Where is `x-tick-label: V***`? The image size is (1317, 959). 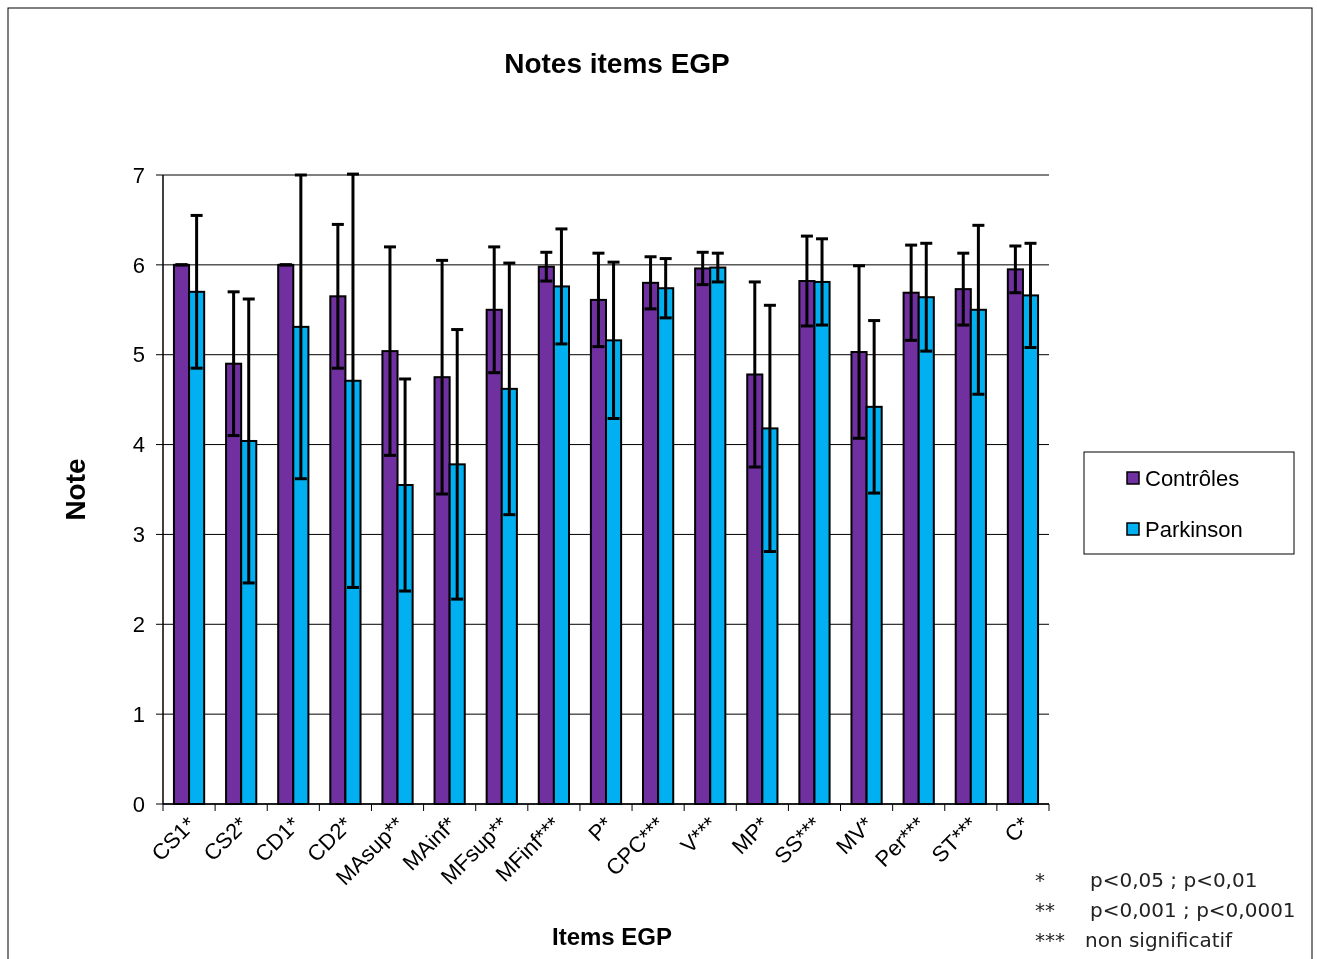
x-tick-label: V*** is located at coordinates (699, 835).